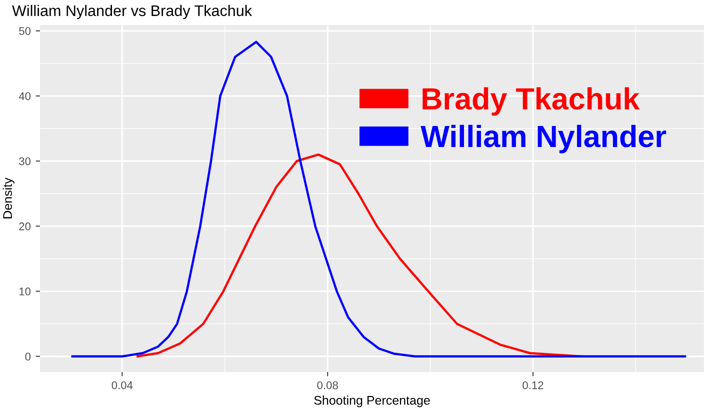 Image resolution: width=705 pixels, height=410 pixels. I want to click on y-tick-label: 0, so click(28, 356).